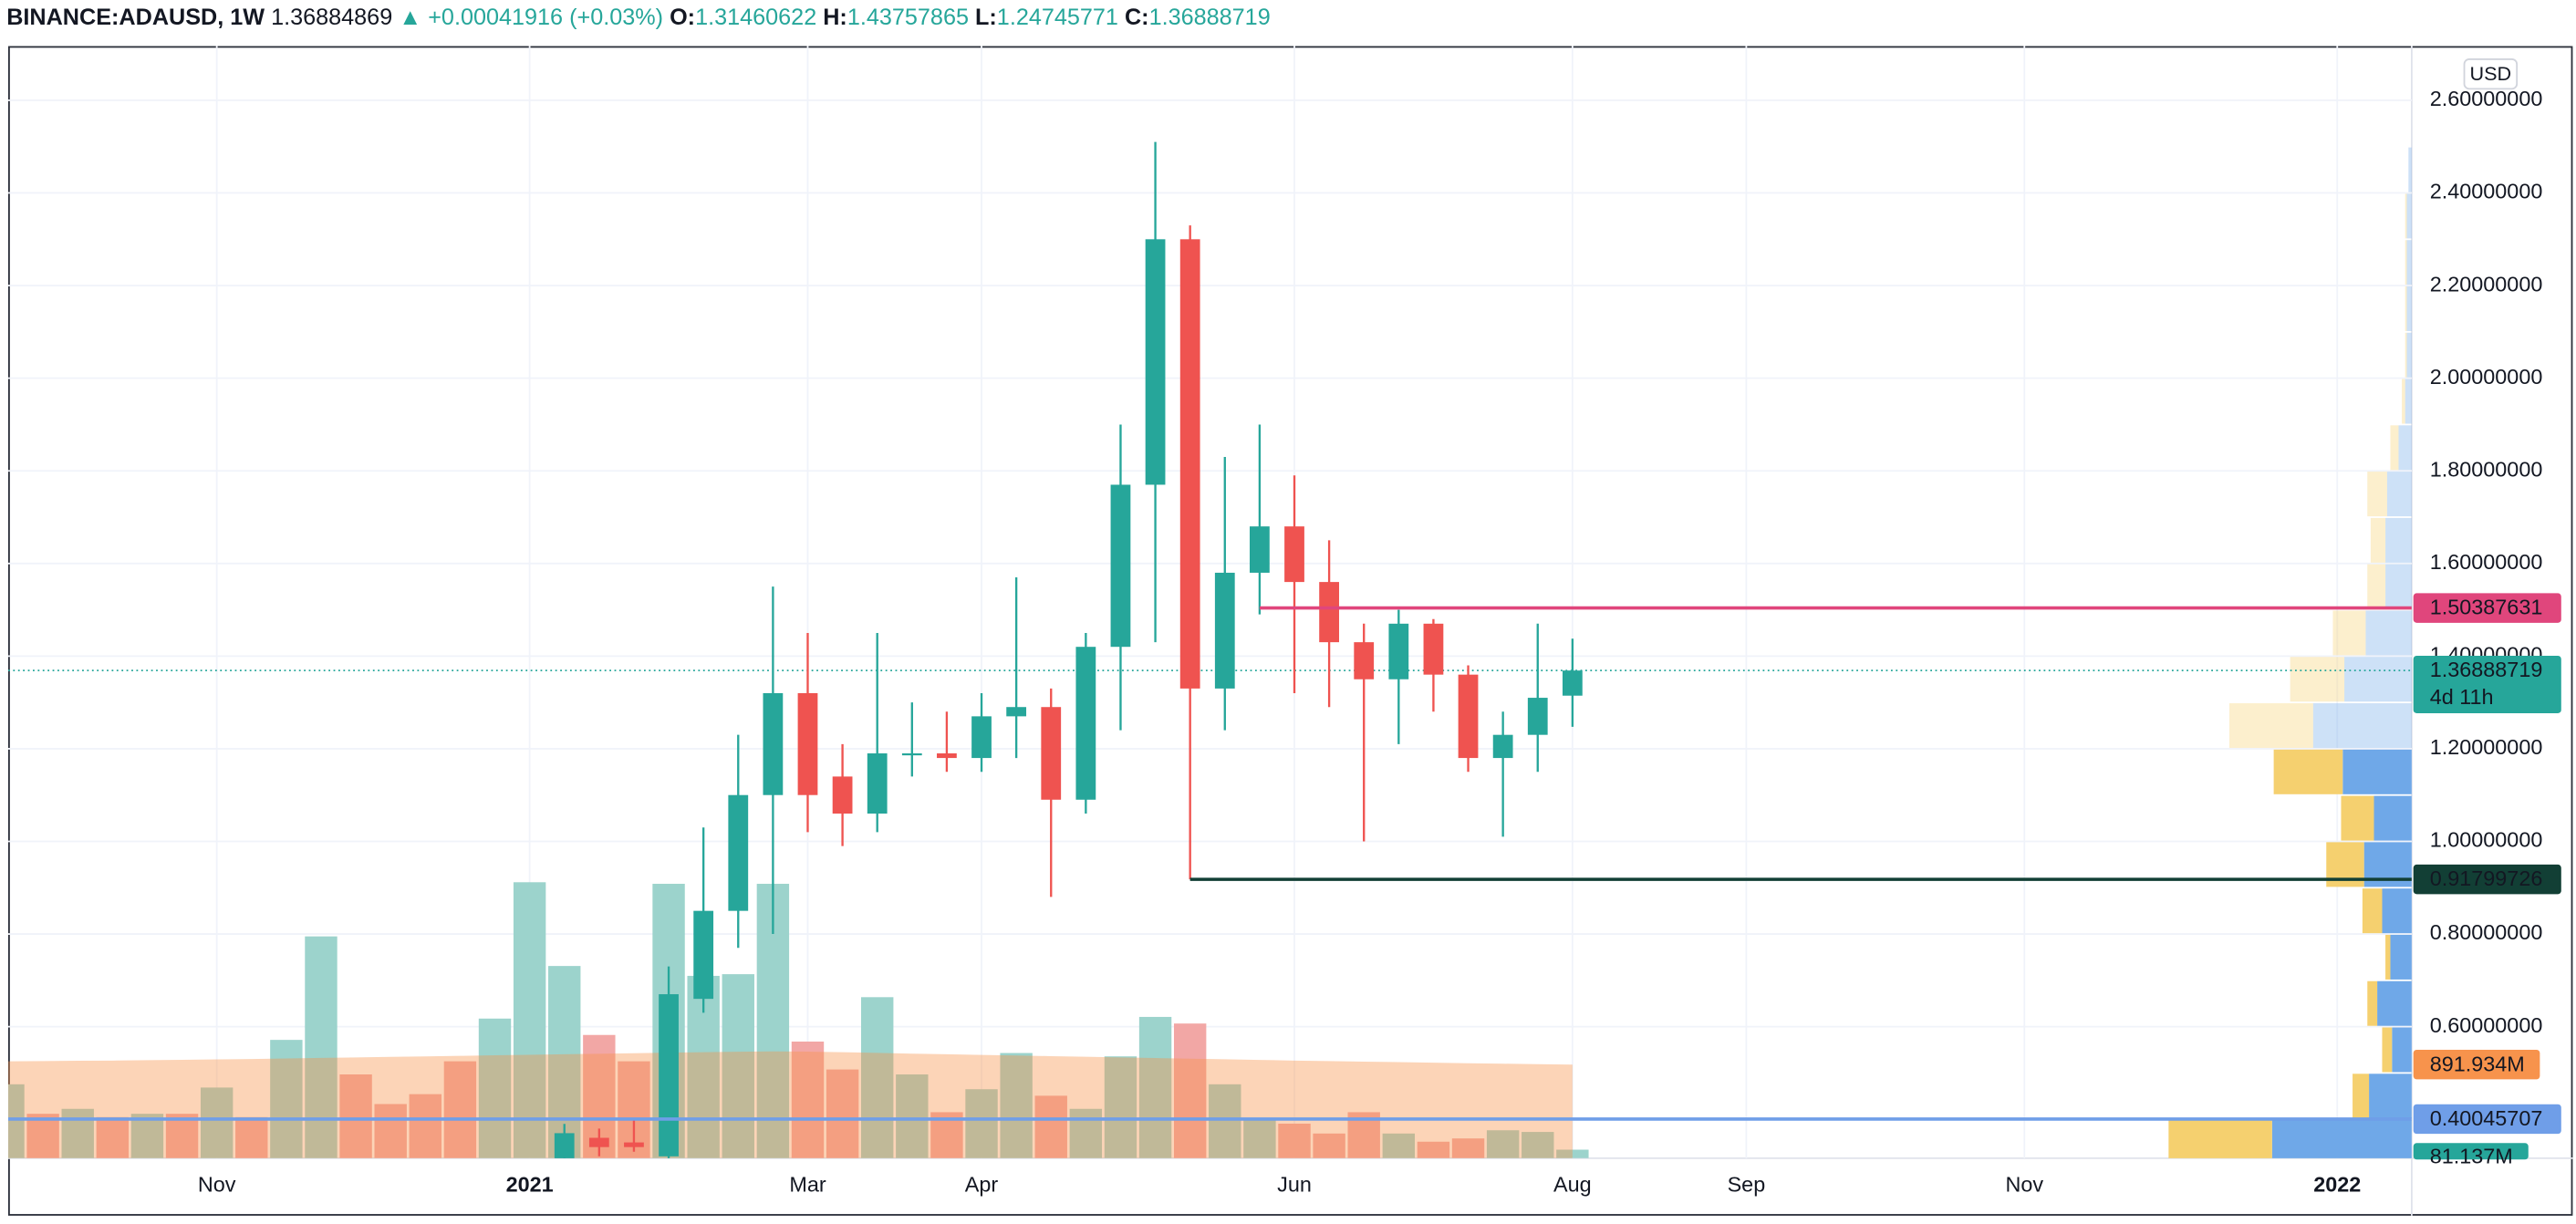 The width and height of the screenshot is (2576, 1224). I want to click on volume-ma-area, so click(790, 1104).